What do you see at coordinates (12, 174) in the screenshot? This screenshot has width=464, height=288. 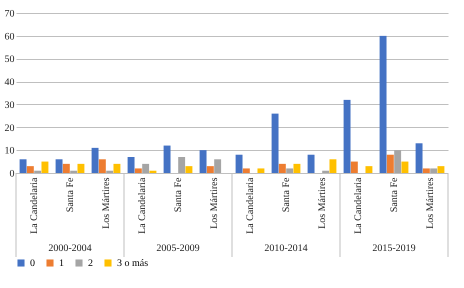 I see `y-tick-label: 0` at bounding box center [12, 174].